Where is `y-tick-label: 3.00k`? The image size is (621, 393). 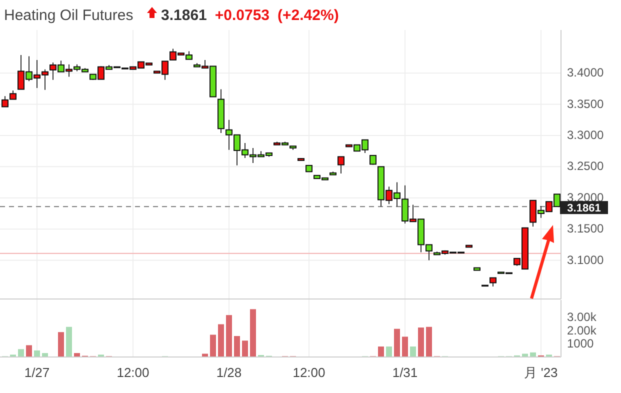
y-tick-label: 3.00k is located at coordinates (582, 317).